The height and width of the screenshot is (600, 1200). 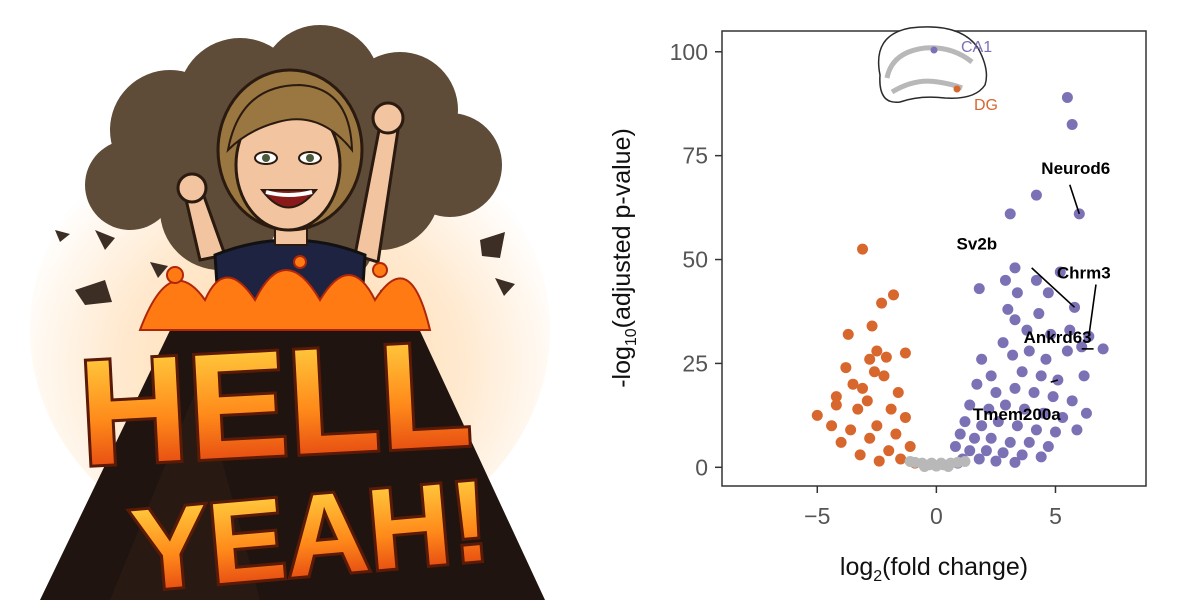 What do you see at coordinates (957, 89) in the screenshot?
I see `dg-location-marker` at bounding box center [957, 89].